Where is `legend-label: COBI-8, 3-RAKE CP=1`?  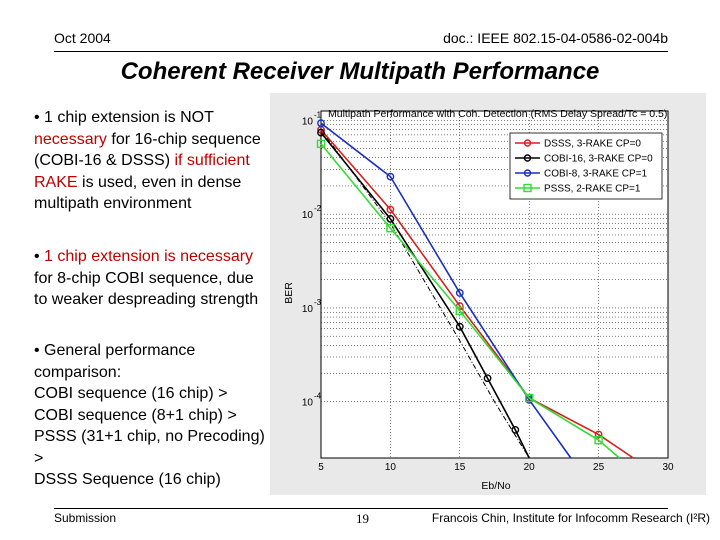 legend-label: COBI-8, 3-RAKE CP=1 is located at coordinates (596, 174).